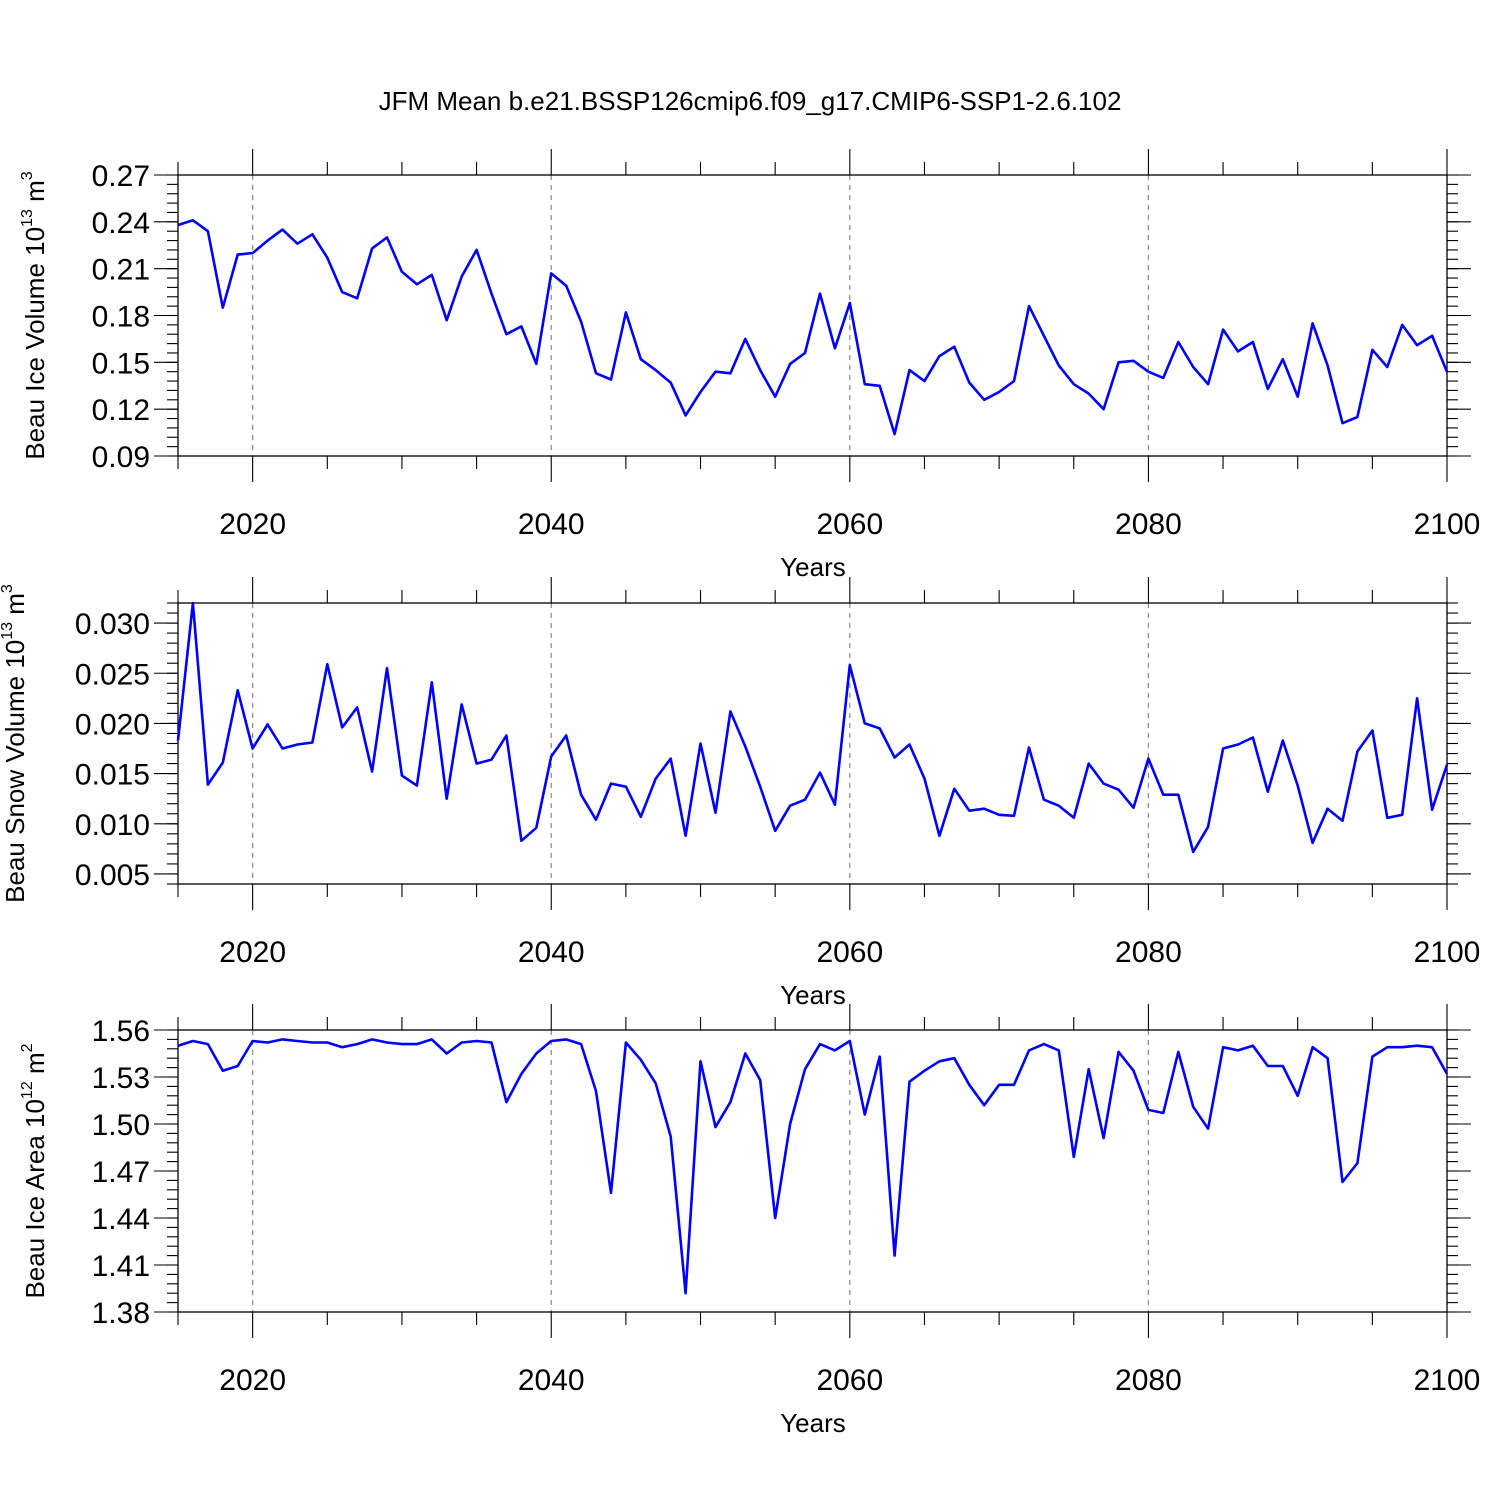  I want to click on y-axis-label-exponent: 12, so click(27, 1090).